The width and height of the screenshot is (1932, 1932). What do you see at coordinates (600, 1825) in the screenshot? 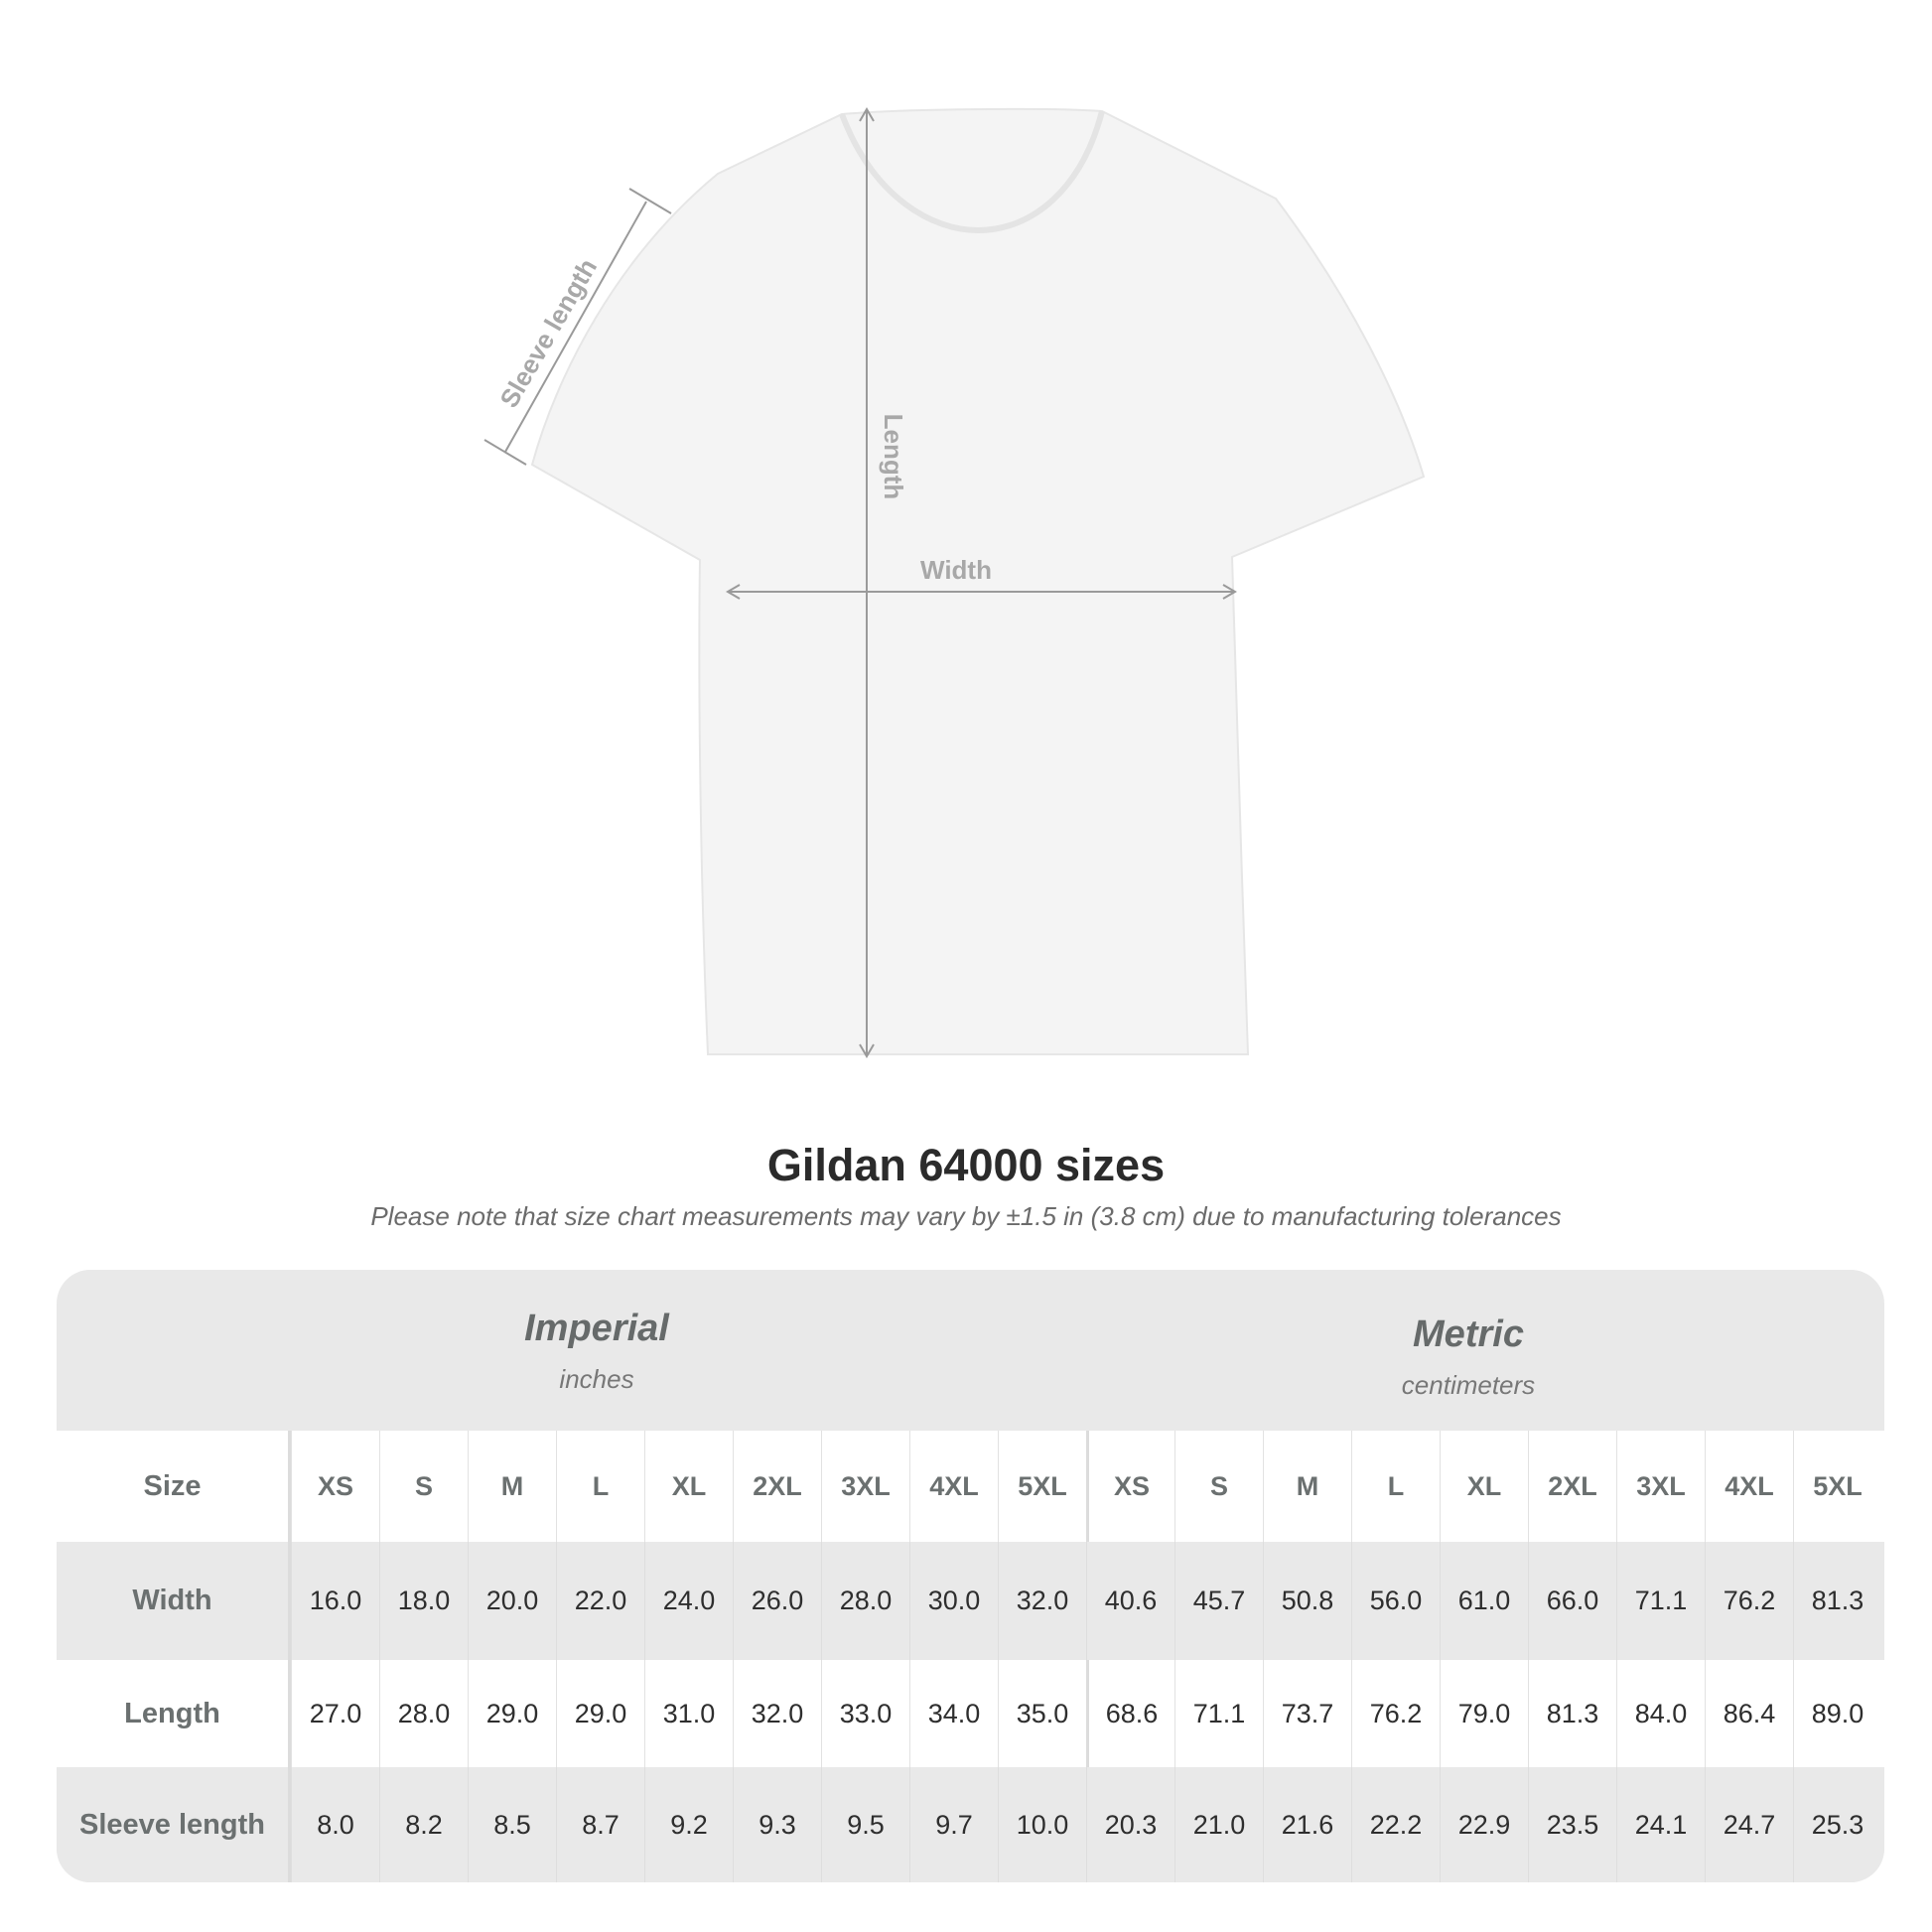
I see `table-cell: 8.7` at bounding box center [600, 1825].